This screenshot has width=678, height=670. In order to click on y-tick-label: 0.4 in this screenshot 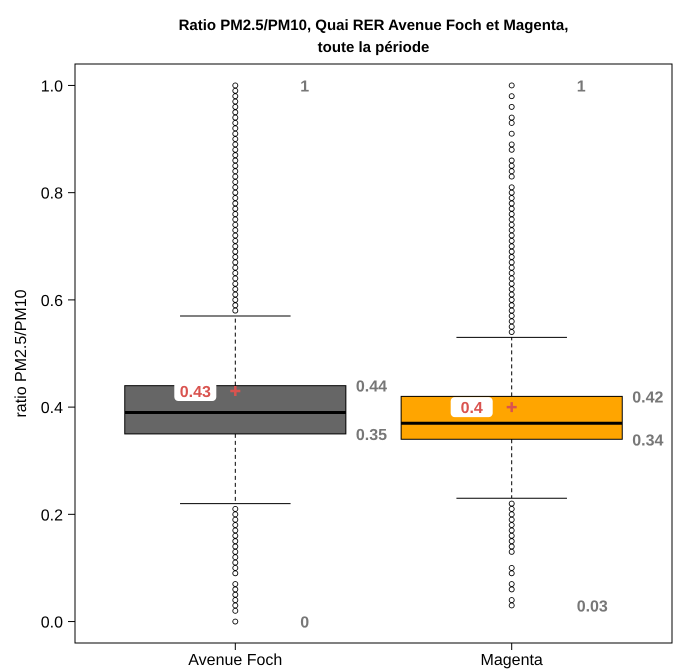, I will do `click(52, 409)`.